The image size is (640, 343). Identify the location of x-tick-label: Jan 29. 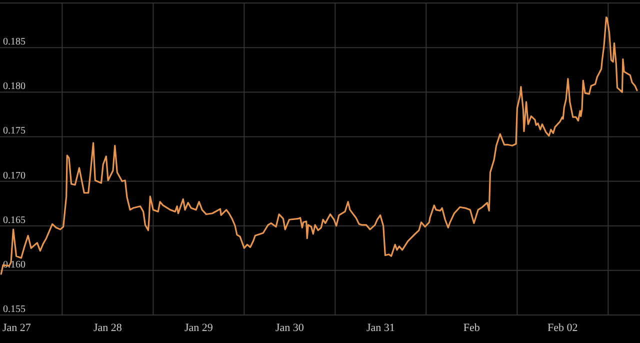
(199, 328).